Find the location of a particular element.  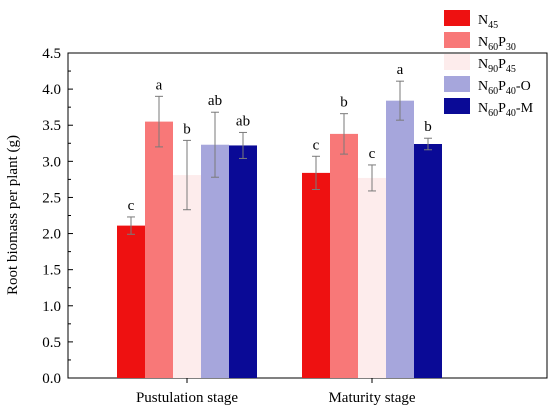

y-axis: 0.0 0.5 1.0 1.5 2.0 2.5 3.0 3.5 4.0 4.5 is located at coordinates (57, 216).